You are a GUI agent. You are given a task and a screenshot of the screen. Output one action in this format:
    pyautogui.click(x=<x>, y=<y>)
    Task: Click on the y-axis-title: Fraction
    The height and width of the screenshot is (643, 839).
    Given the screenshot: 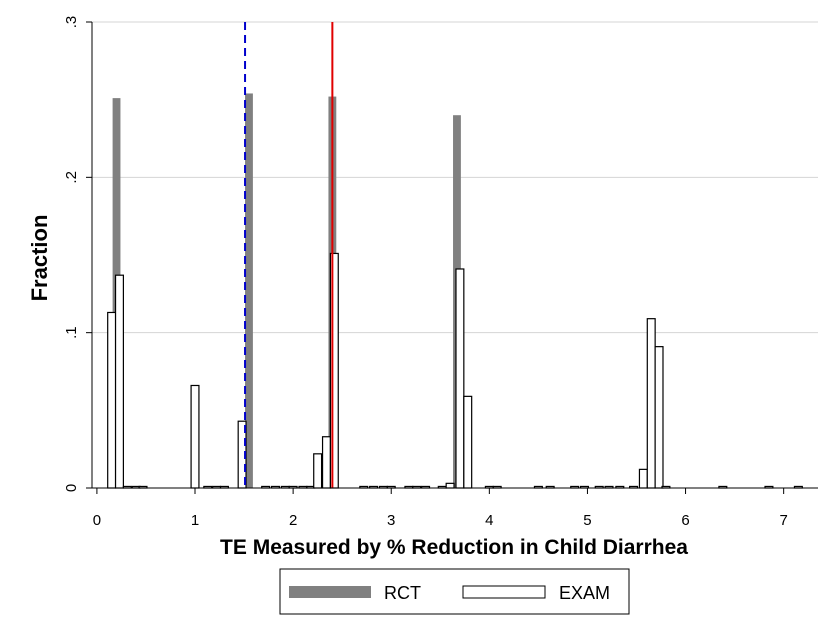 What is the action you would take?
    pyautogui.click(x=39, y=258)
    